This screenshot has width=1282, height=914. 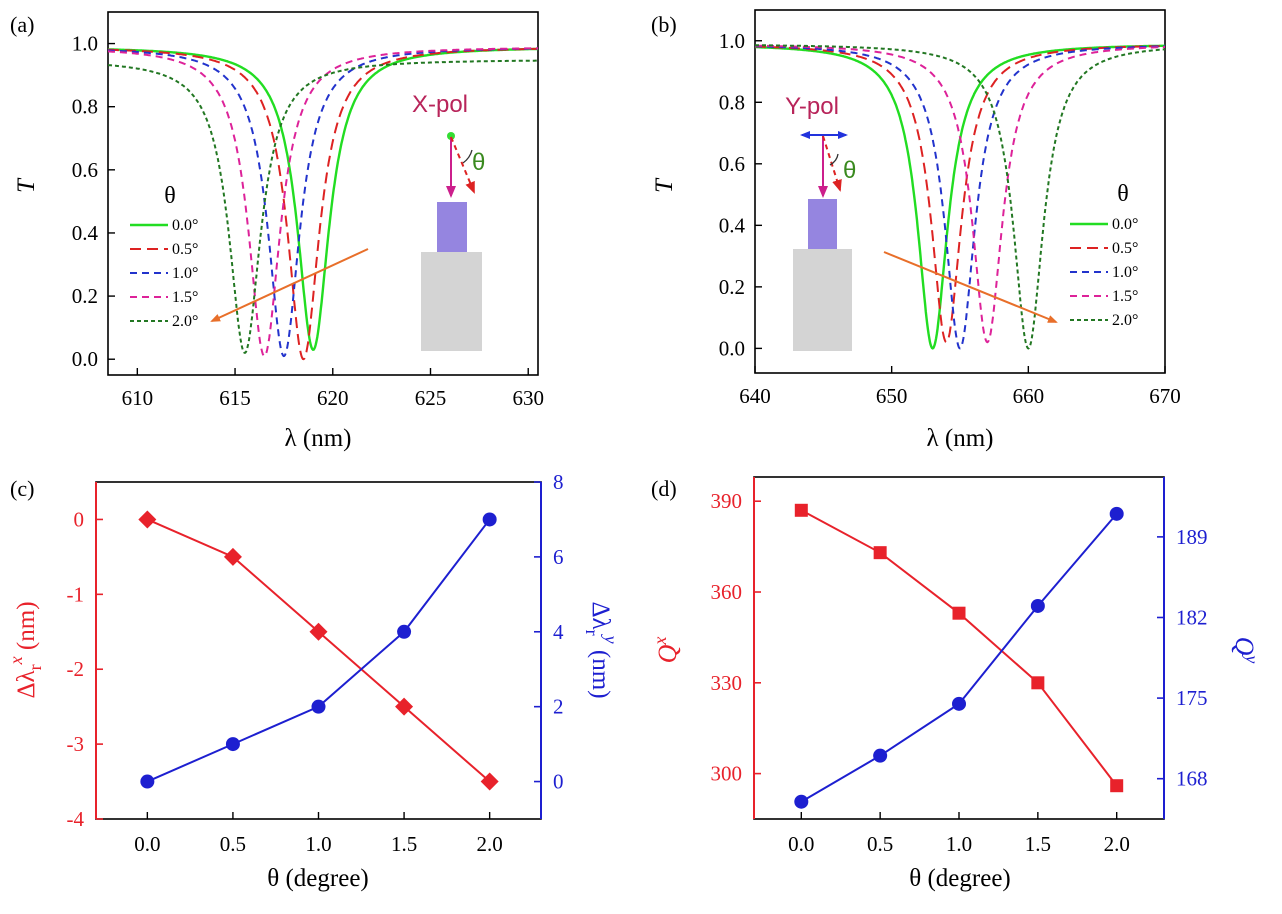 I want to click on panel-b-curves, so click(x=960, y=197).